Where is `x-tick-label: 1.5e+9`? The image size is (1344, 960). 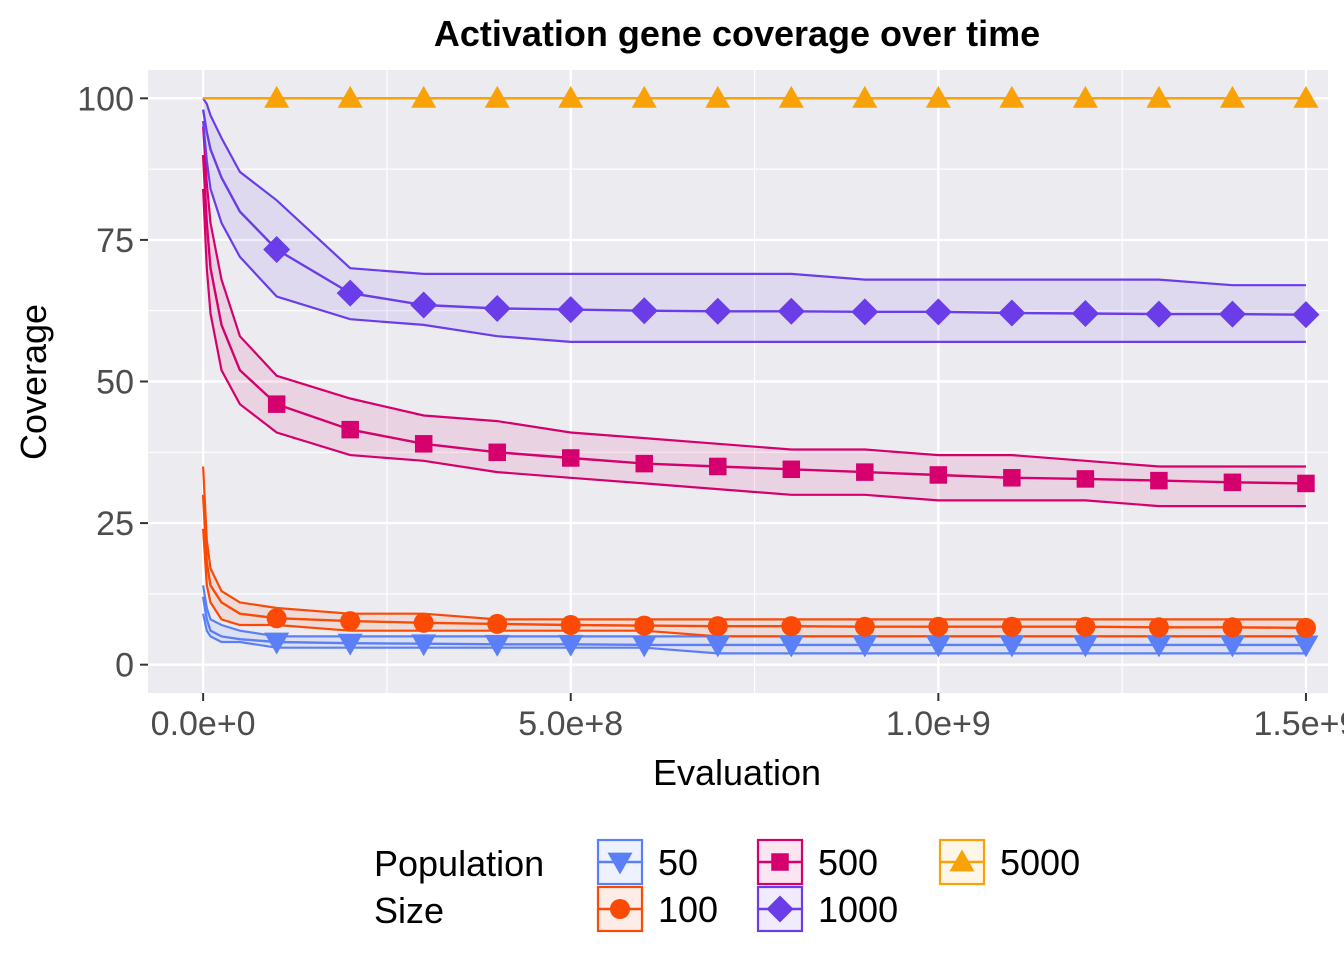
x-tick-label: 1.5e+9 is located at coordinates (1298, 724).